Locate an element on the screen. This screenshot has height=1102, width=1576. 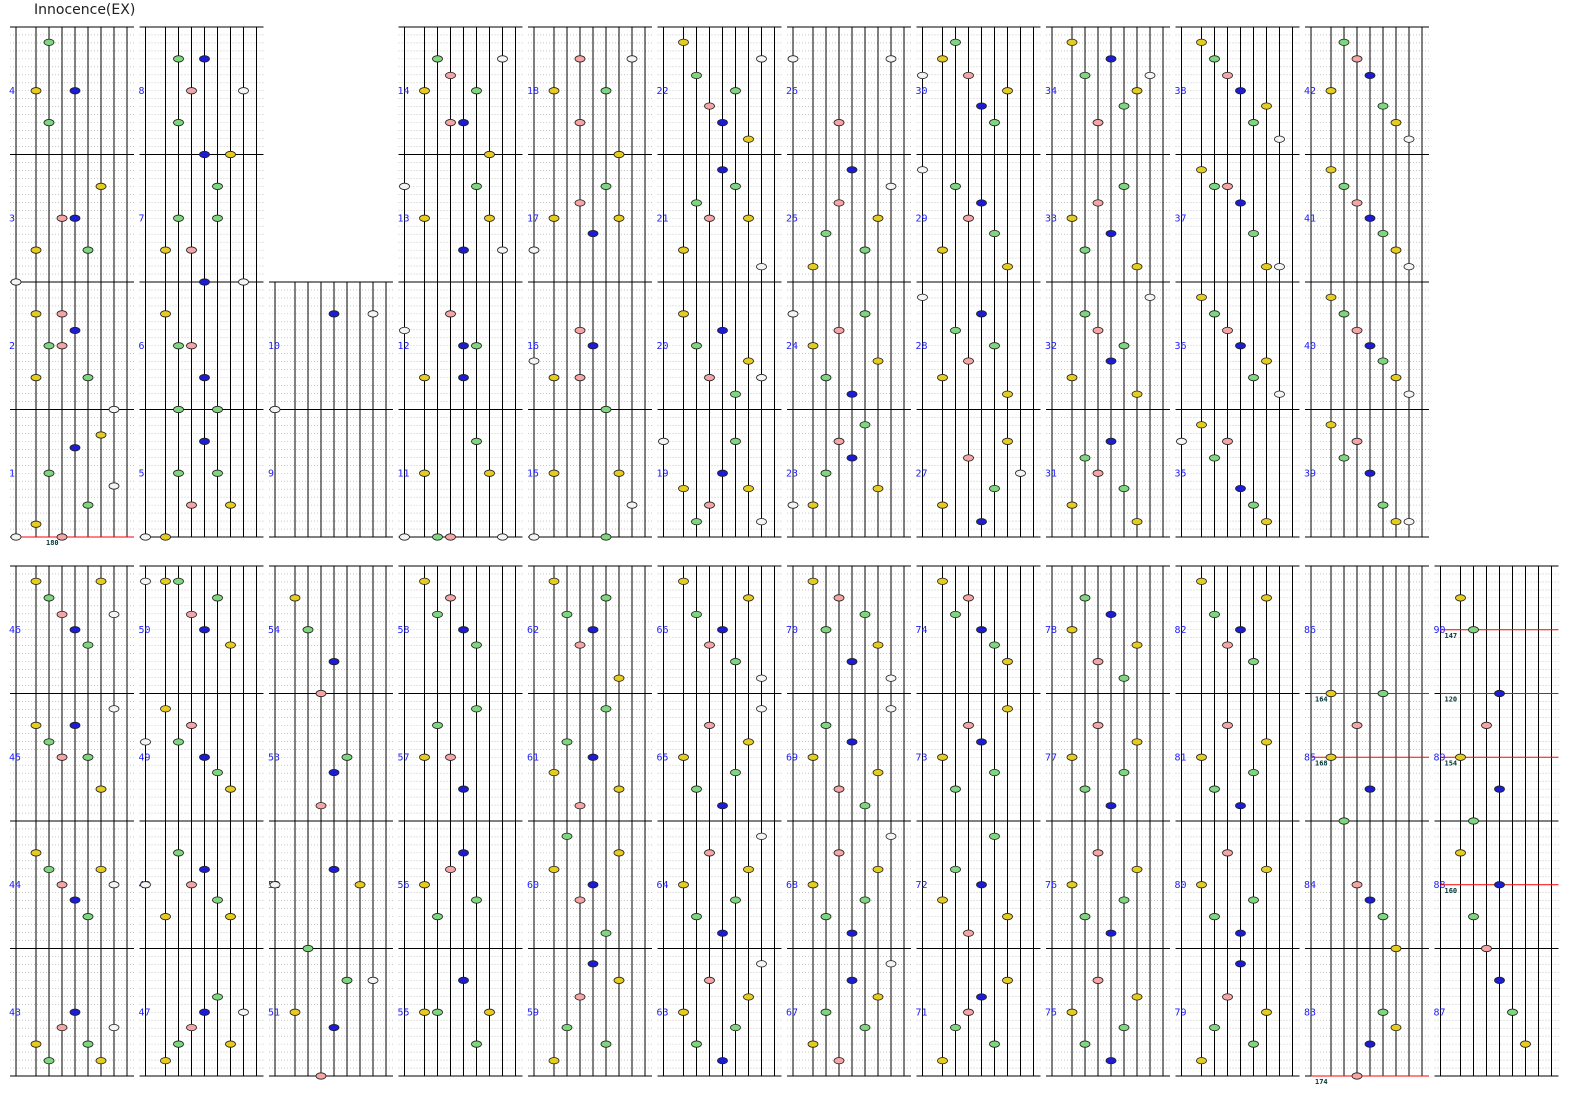
measure-number: 51 is located at coordinates (274, 1012).